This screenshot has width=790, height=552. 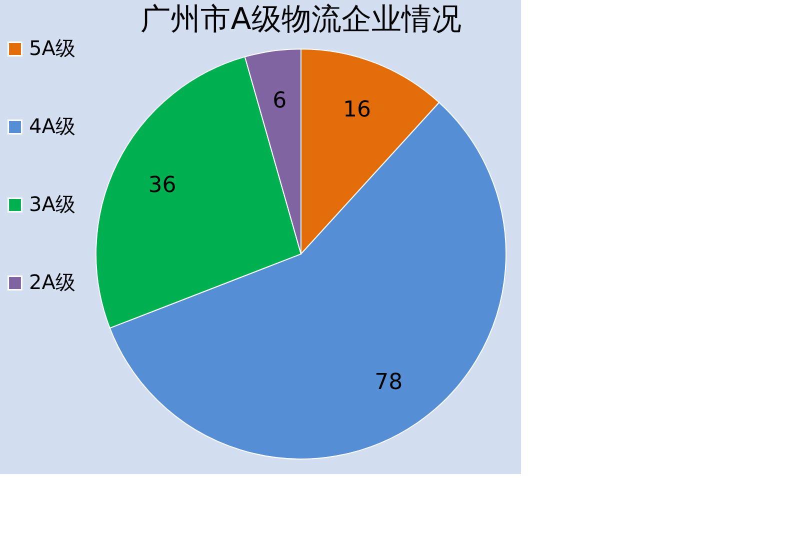 I want to click on data-label: 6, so click(x=279, y=101).